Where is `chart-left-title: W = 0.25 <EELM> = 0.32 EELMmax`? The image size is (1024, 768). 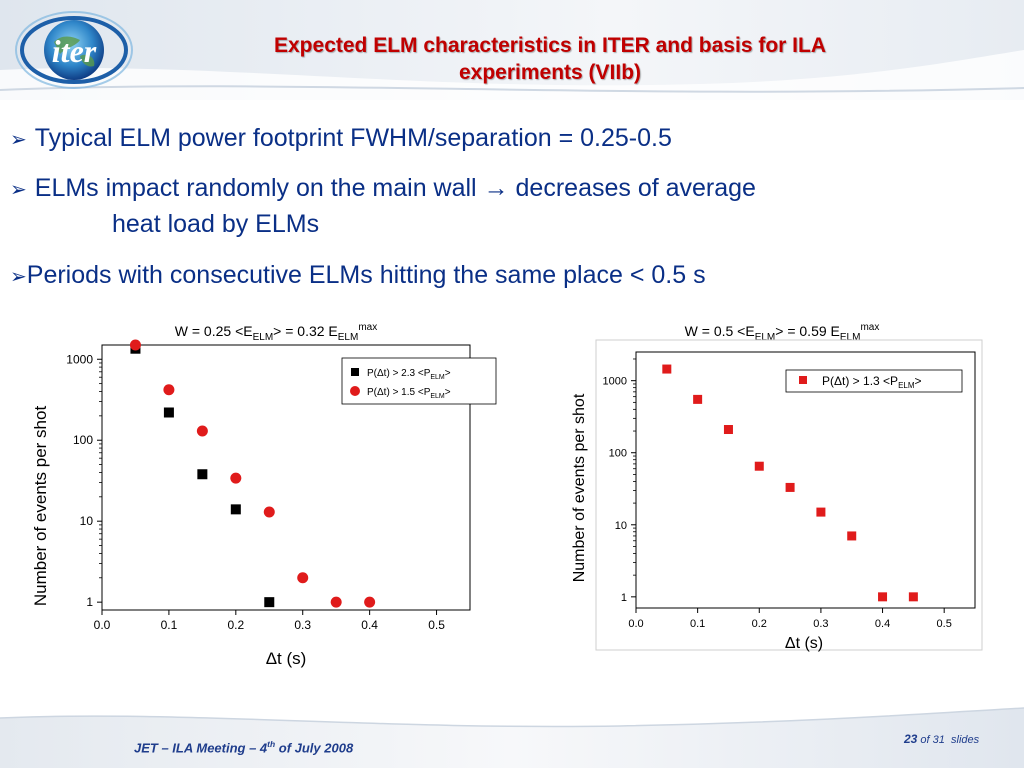 chart-left-title: W = 0.25 <EELM> = 0.32 EELMmax is located at coordinates (276, 332).